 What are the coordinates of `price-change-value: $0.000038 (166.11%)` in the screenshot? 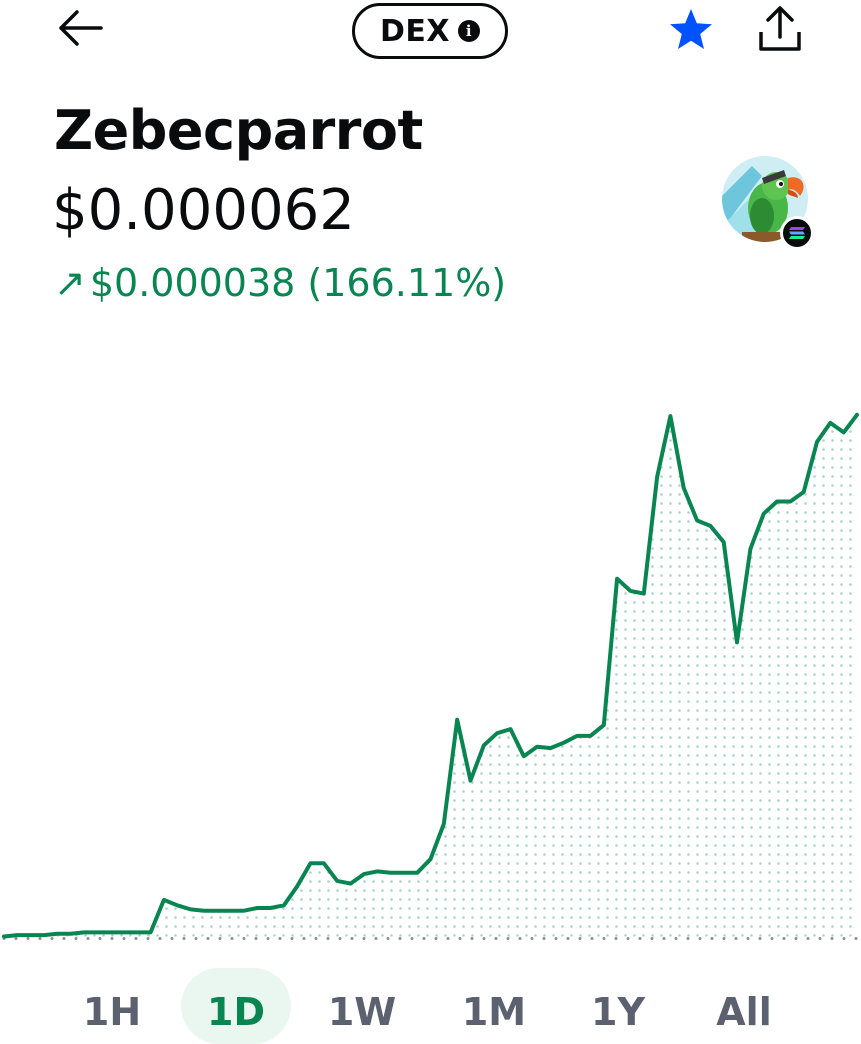 It's located at (298, 283).